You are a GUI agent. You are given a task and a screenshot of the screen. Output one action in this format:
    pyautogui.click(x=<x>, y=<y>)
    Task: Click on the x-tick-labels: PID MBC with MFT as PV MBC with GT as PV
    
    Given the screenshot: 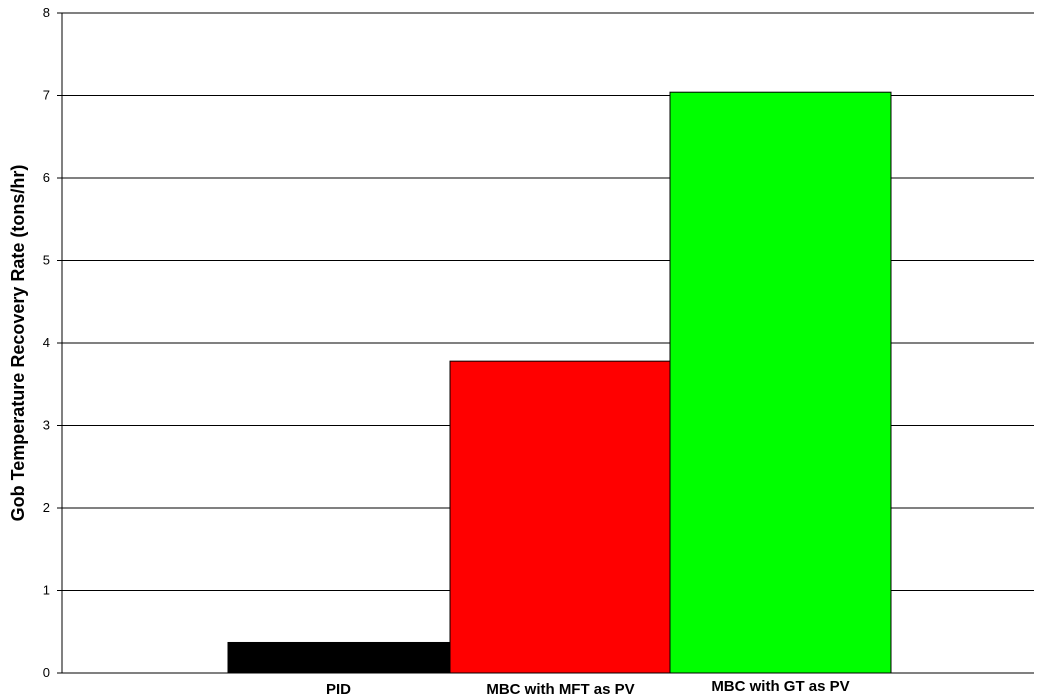 What is the action you would take?
    pyautogui.click(x=588, y=688)
    